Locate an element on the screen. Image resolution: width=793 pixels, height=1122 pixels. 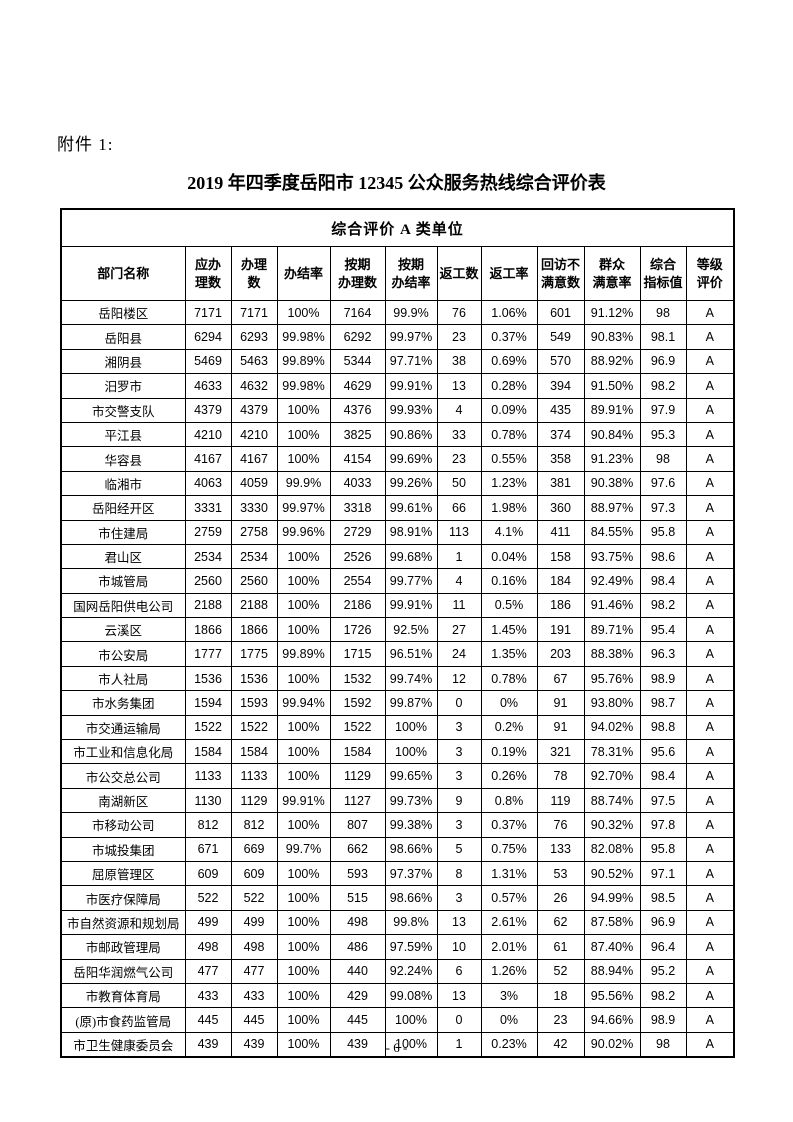
table-cell: 9 is located at coordinates (459, 800).